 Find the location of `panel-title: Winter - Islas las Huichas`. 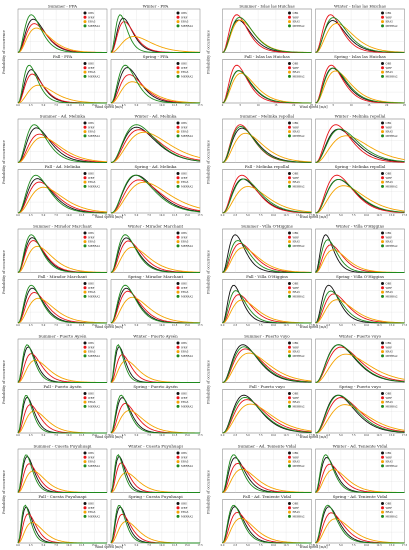

panel-title: Winter - Islas las Huichas is located at coordinates (360, 6).